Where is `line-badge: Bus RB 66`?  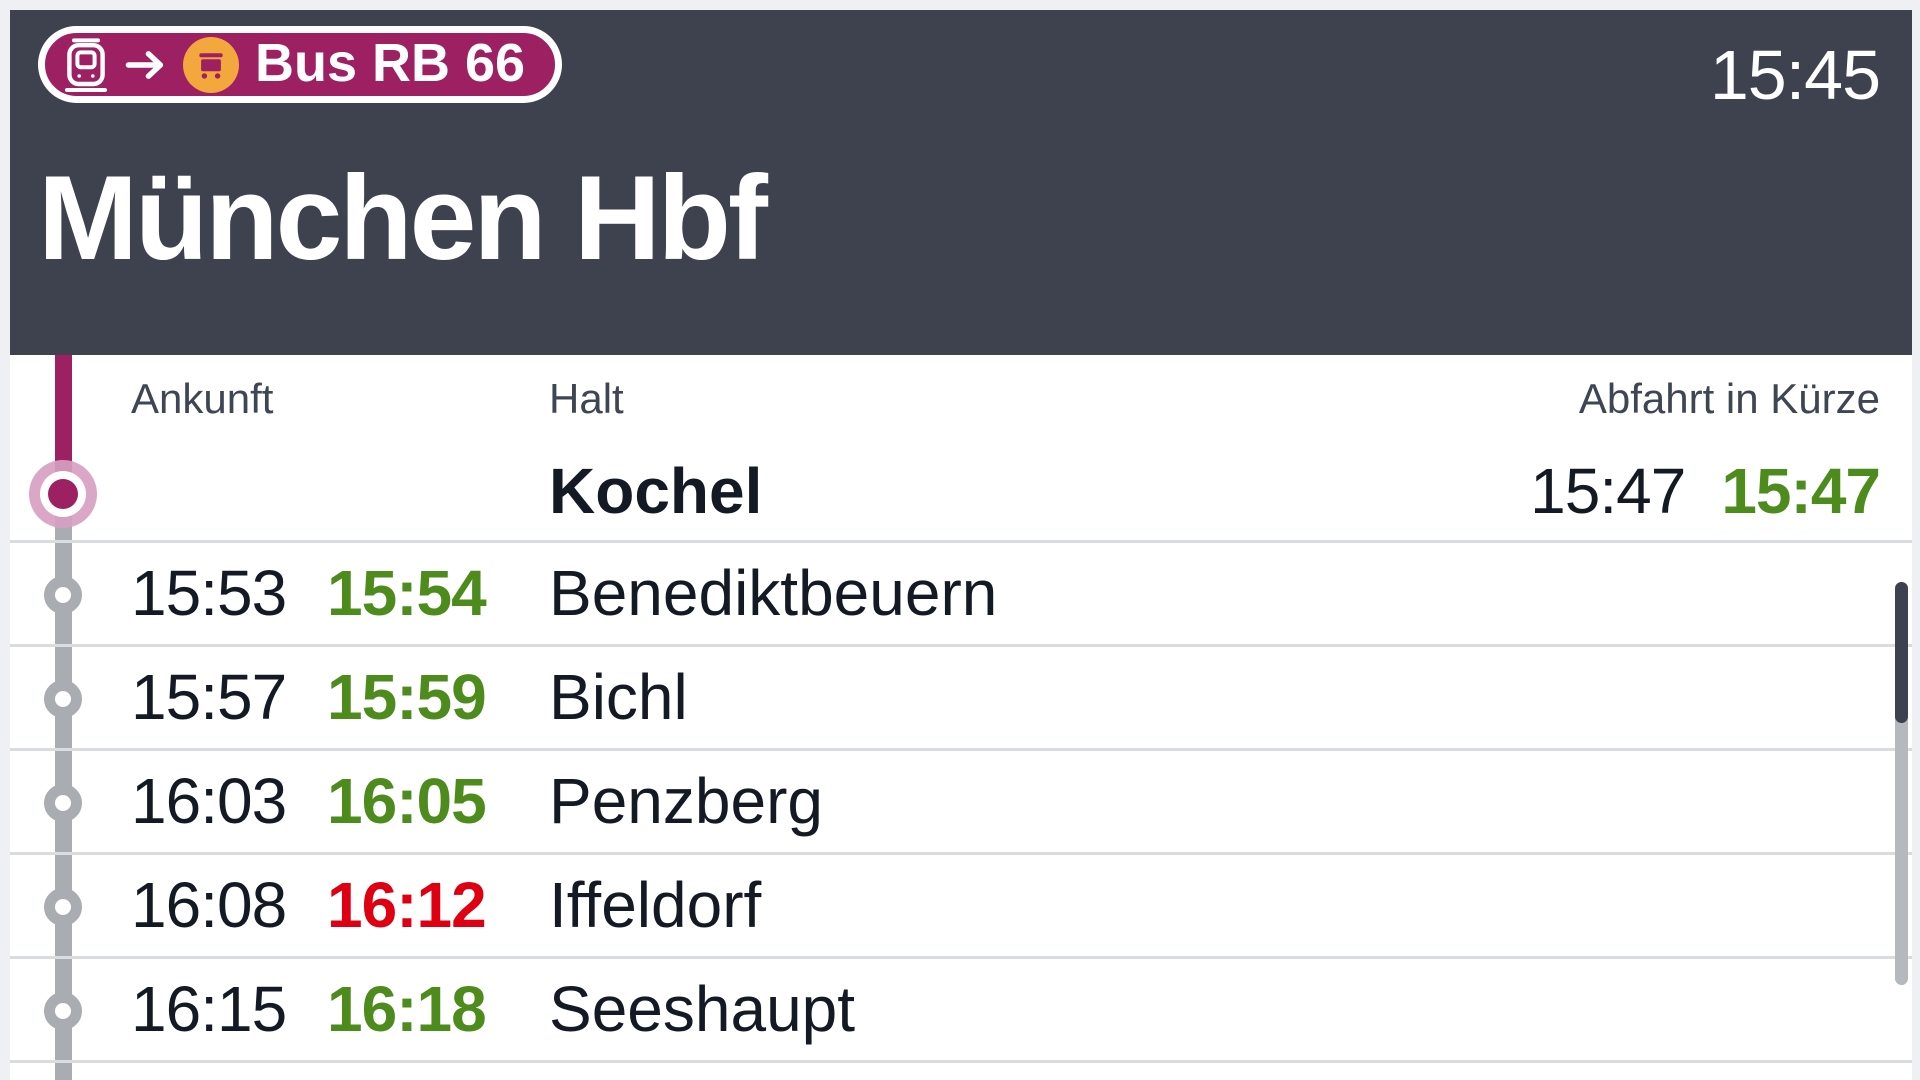 line-badge: Bus RB 66 is located at coordinates (300, 64).